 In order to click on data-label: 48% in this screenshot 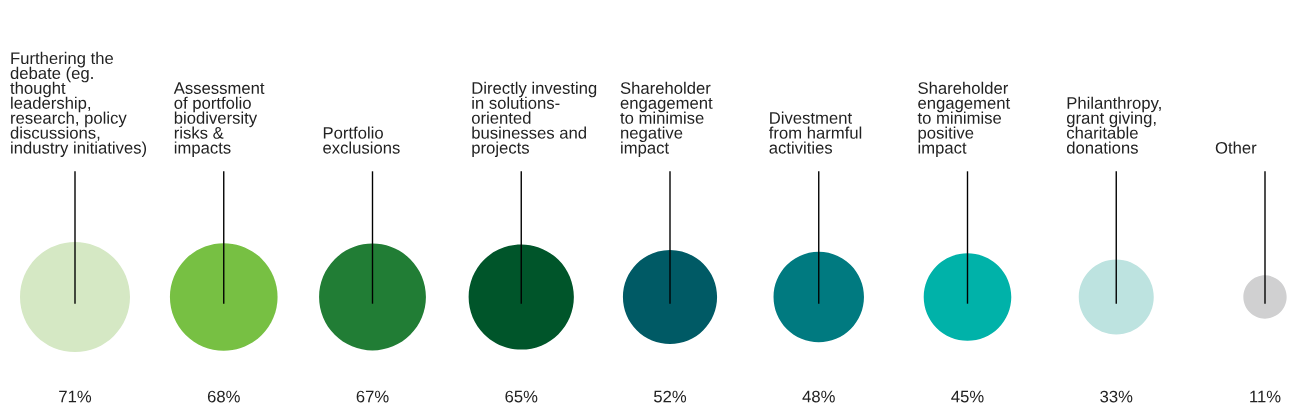, I will do `click(818, 396)`.